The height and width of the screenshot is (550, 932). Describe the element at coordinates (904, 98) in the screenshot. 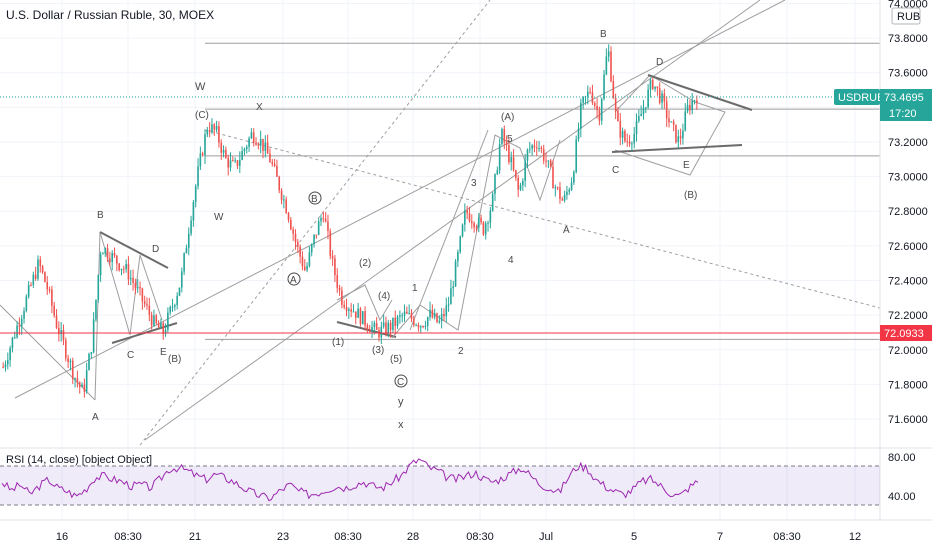

I see `price-badge-value: 73.4695` at that location.